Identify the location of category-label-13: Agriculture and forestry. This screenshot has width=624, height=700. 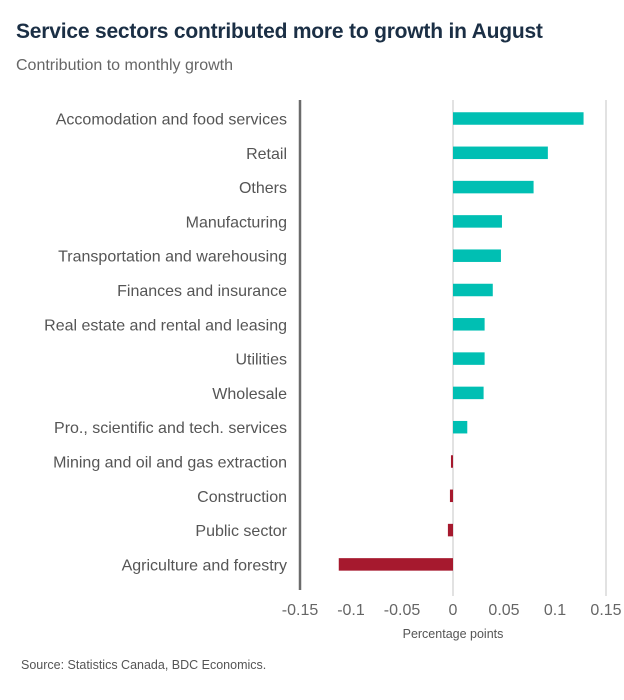
(204, 565).